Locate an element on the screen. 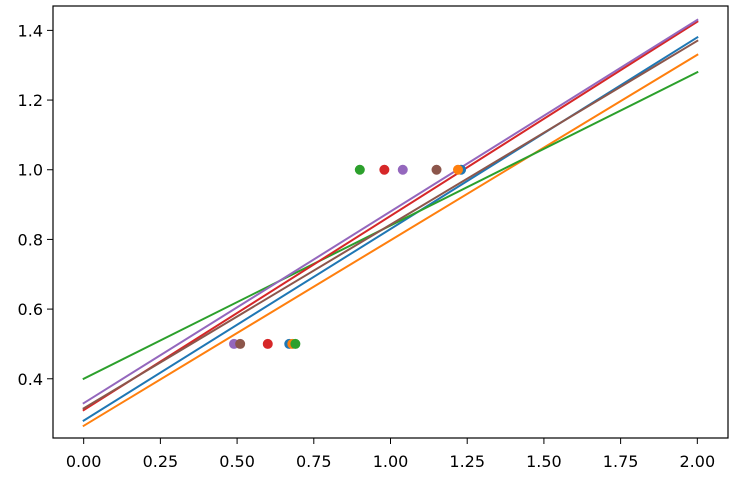 The height and width of the screenshot is (488, 742). x-tick-label: 0.25 is located at coordinates (161, 461).